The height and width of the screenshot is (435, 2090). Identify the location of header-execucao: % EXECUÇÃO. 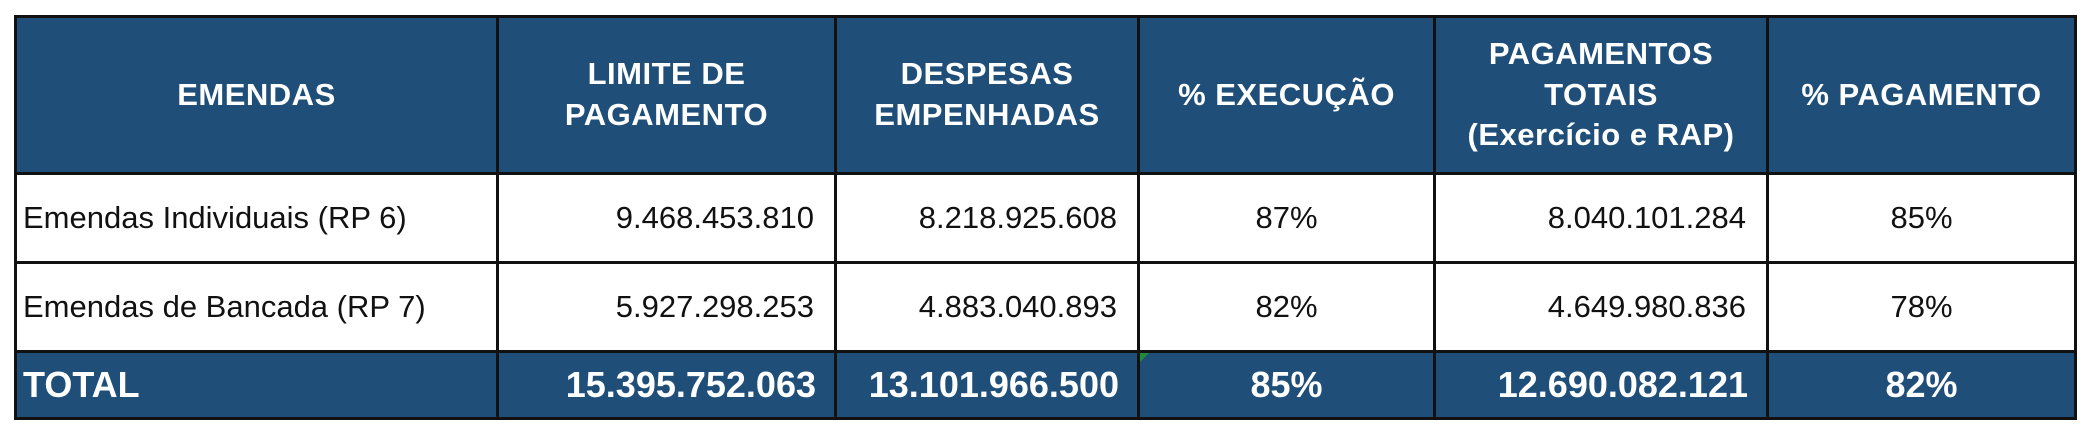
(1286, 95).